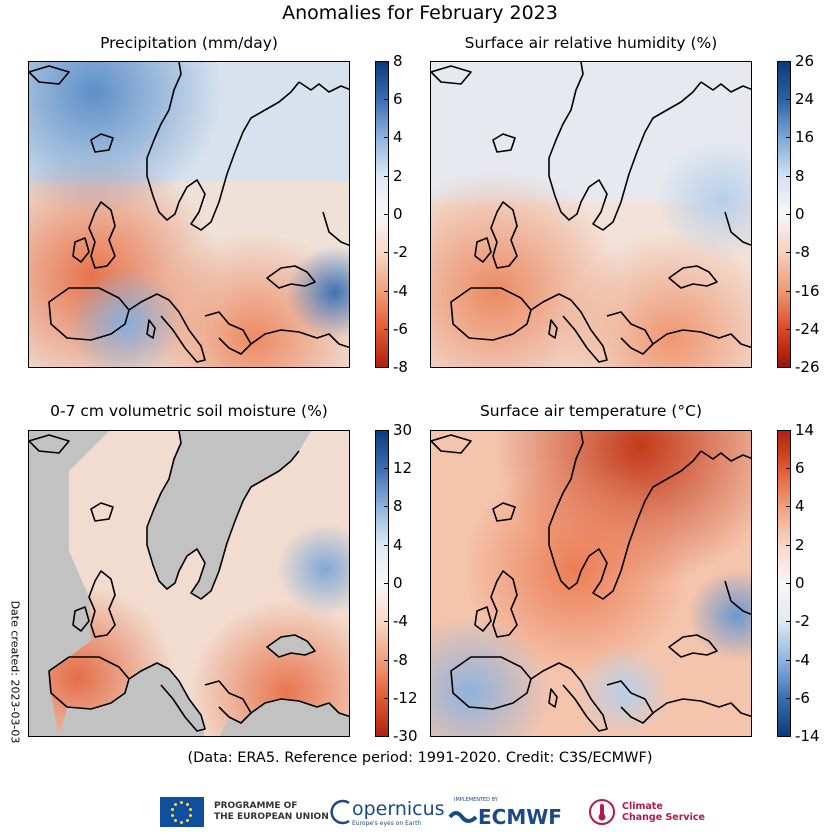 This screenshot has width=840, height=840. What do you see at coordinates (795, 176) in the screenshot?
I see `tick-humidity-8: 8` at bounding box center [795, 176].